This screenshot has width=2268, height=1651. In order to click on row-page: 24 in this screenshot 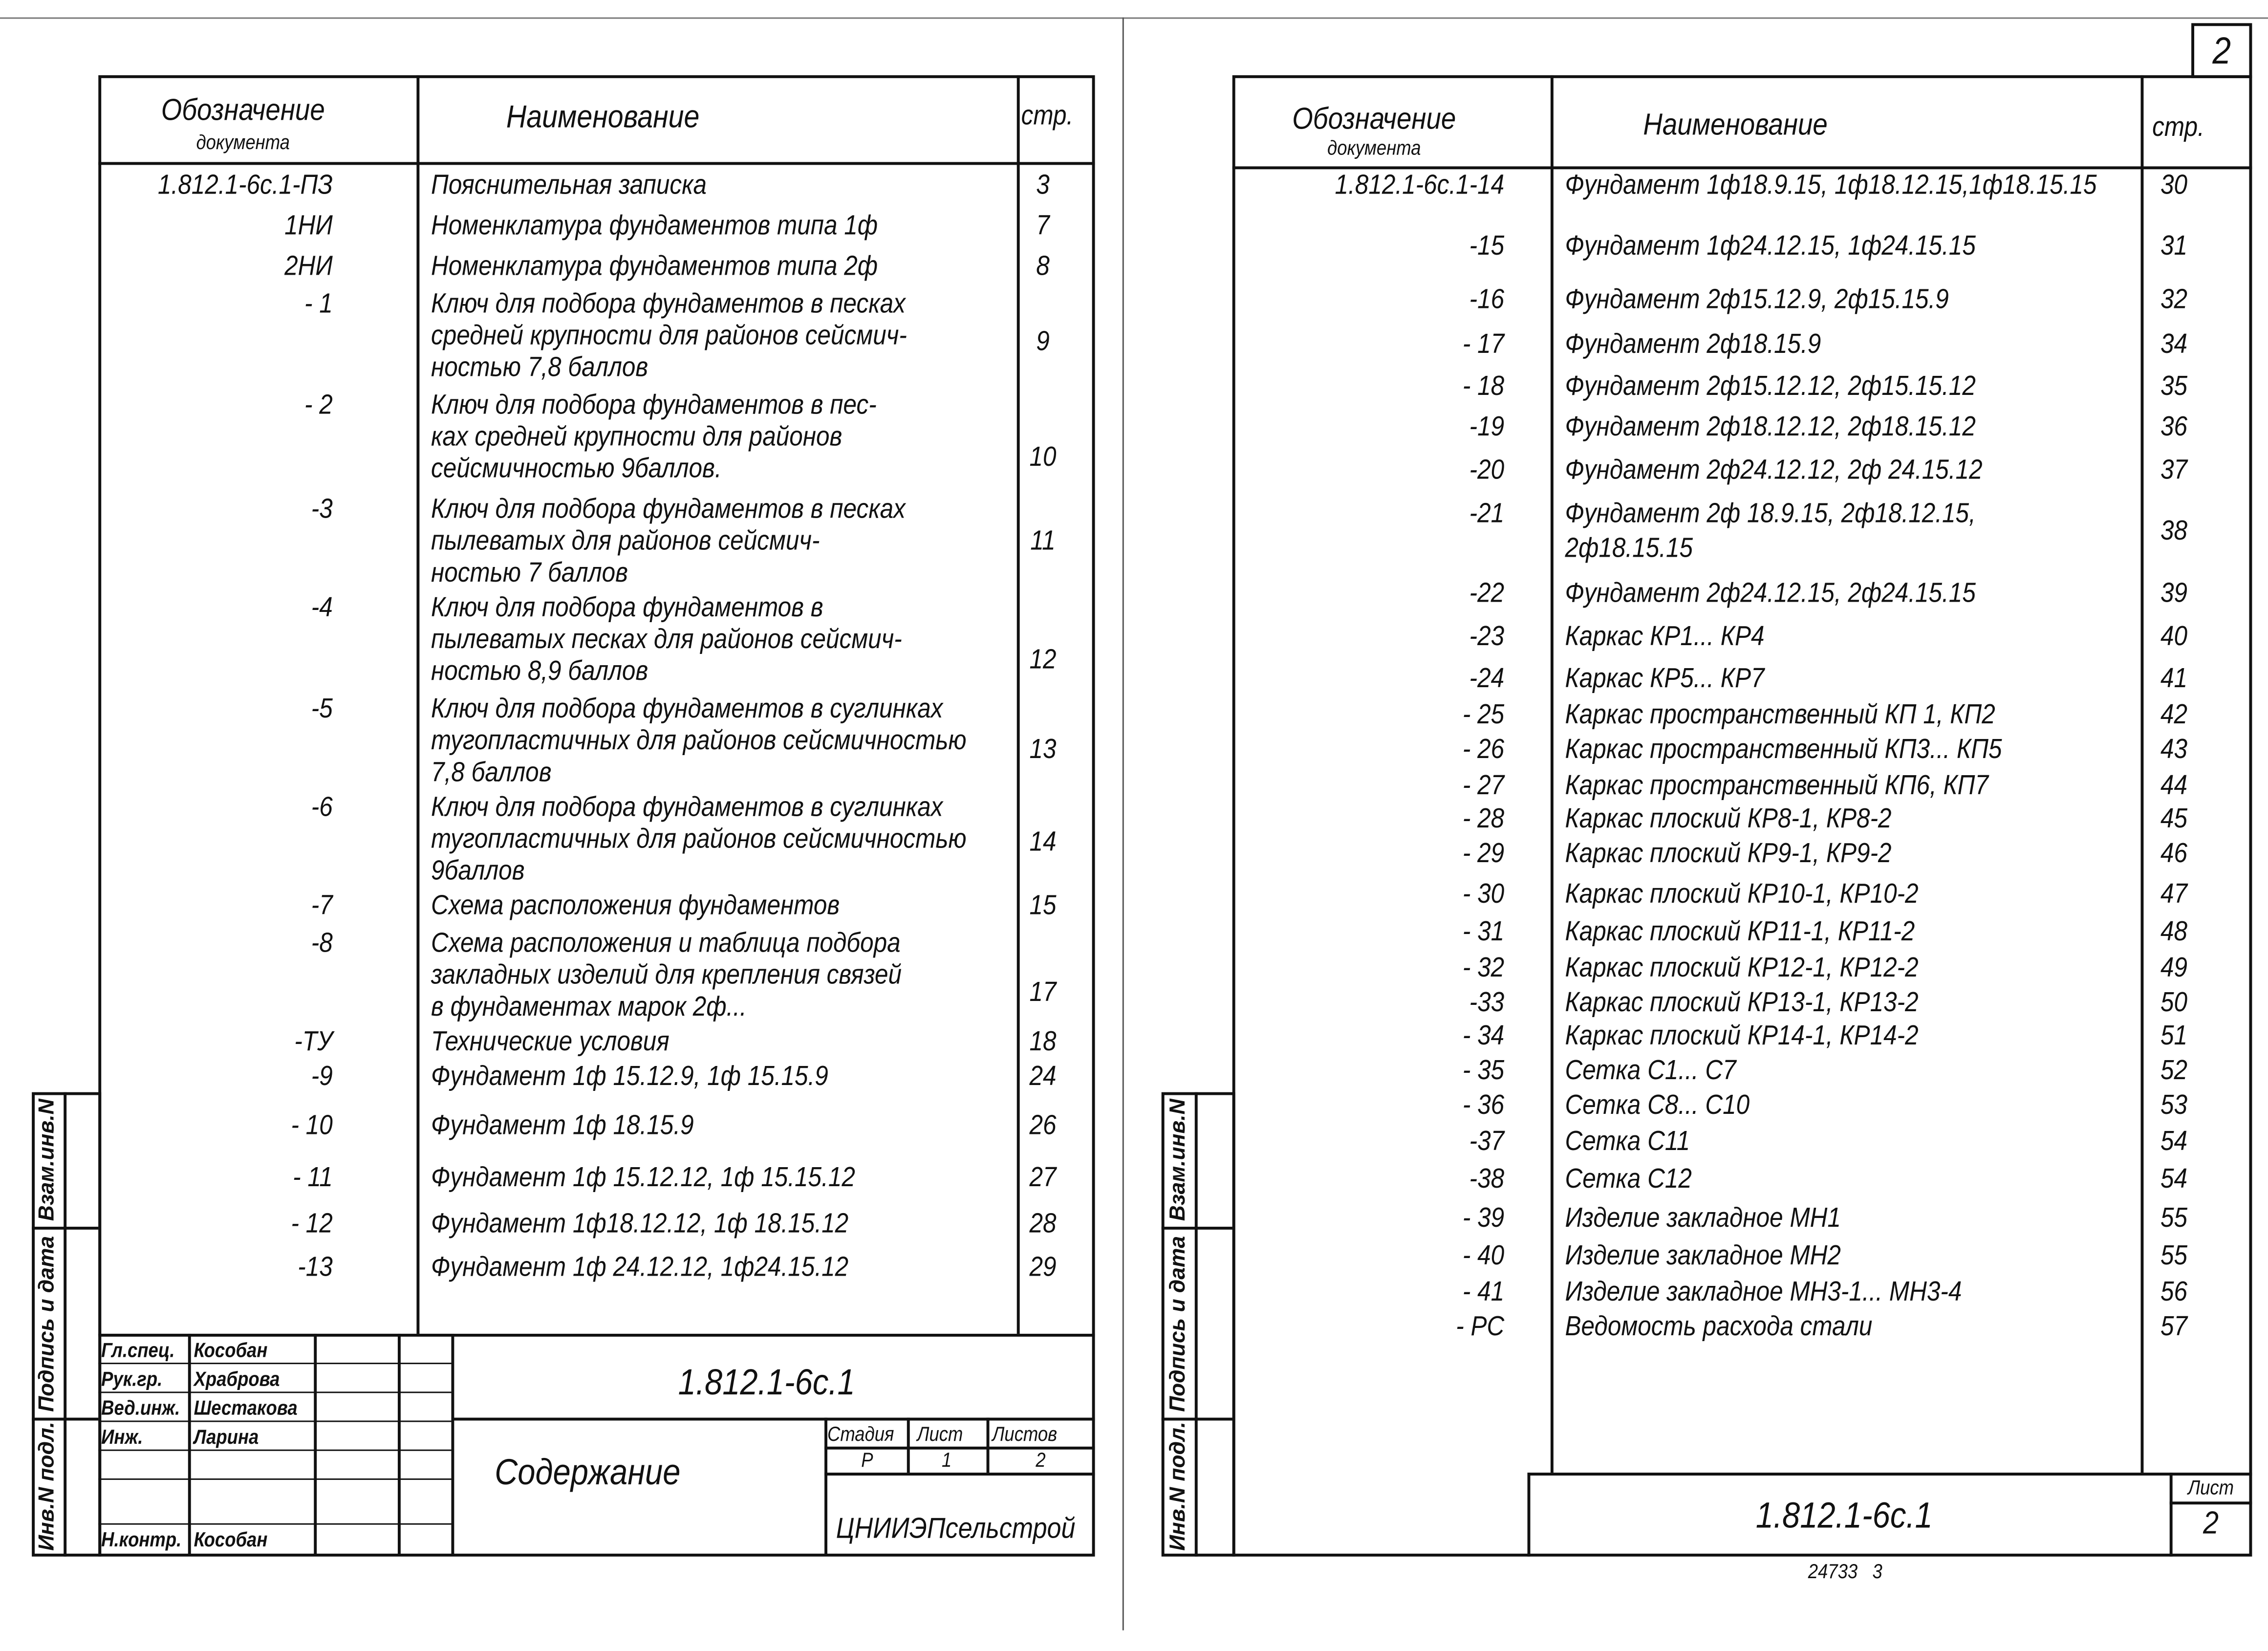, I will do `click(1043, 1077)`.